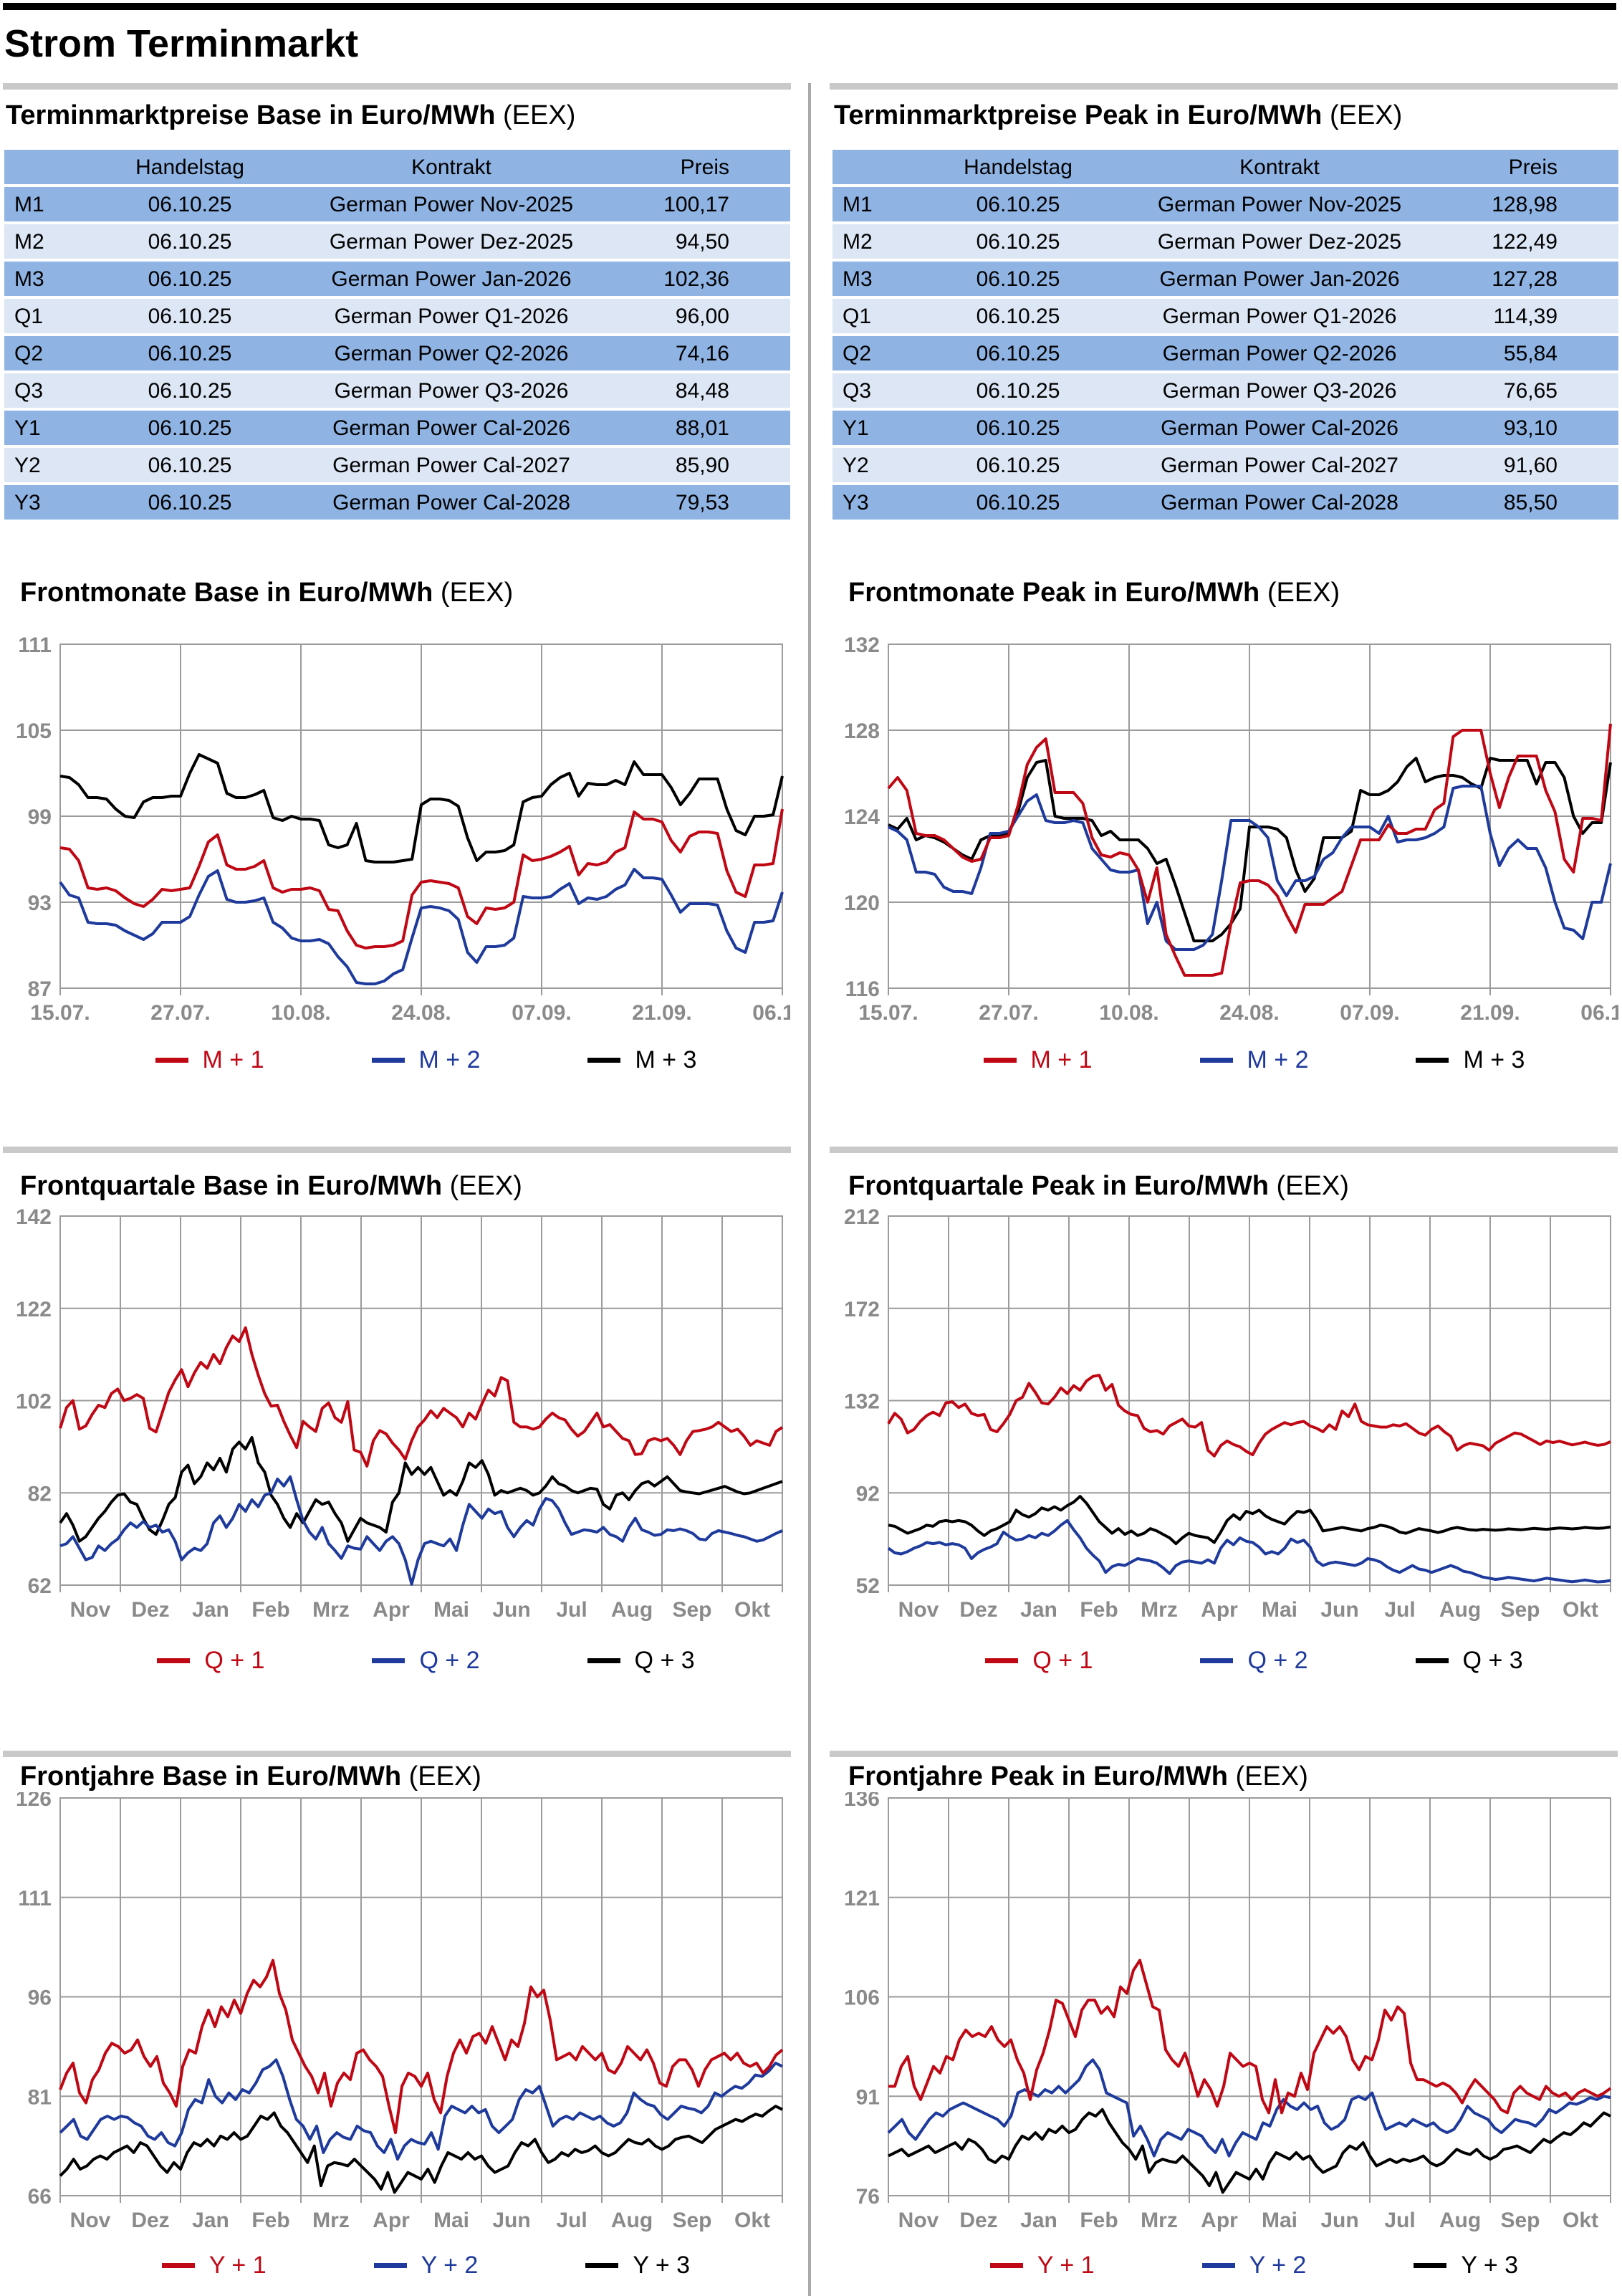  I want to click on table-cell: German Power Cal-2027, so click(451, 465).